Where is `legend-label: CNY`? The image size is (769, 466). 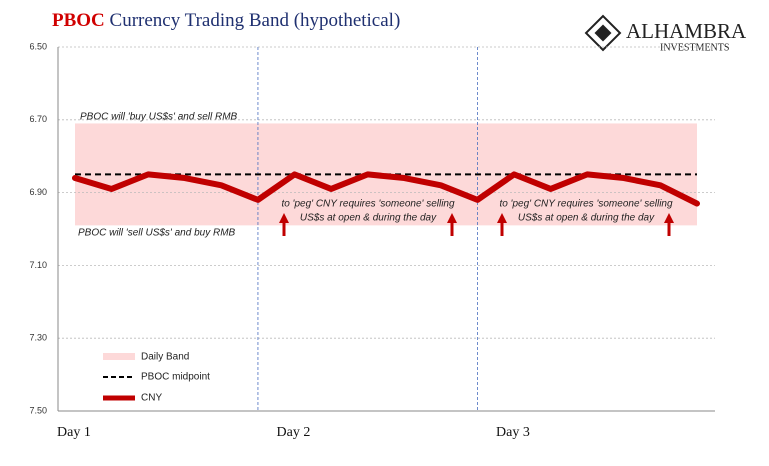 legend-label: CNY is located at coordinates (151, 398).